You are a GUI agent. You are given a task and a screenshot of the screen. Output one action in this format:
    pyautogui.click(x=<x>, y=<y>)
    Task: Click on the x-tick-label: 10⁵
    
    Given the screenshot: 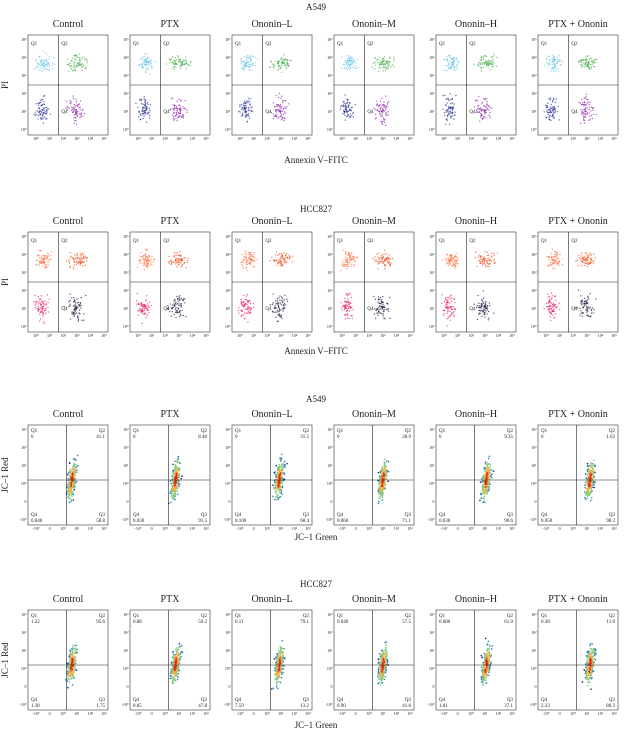 What is the action you would take?
    pyautogui.click(x=206, y=138)
    